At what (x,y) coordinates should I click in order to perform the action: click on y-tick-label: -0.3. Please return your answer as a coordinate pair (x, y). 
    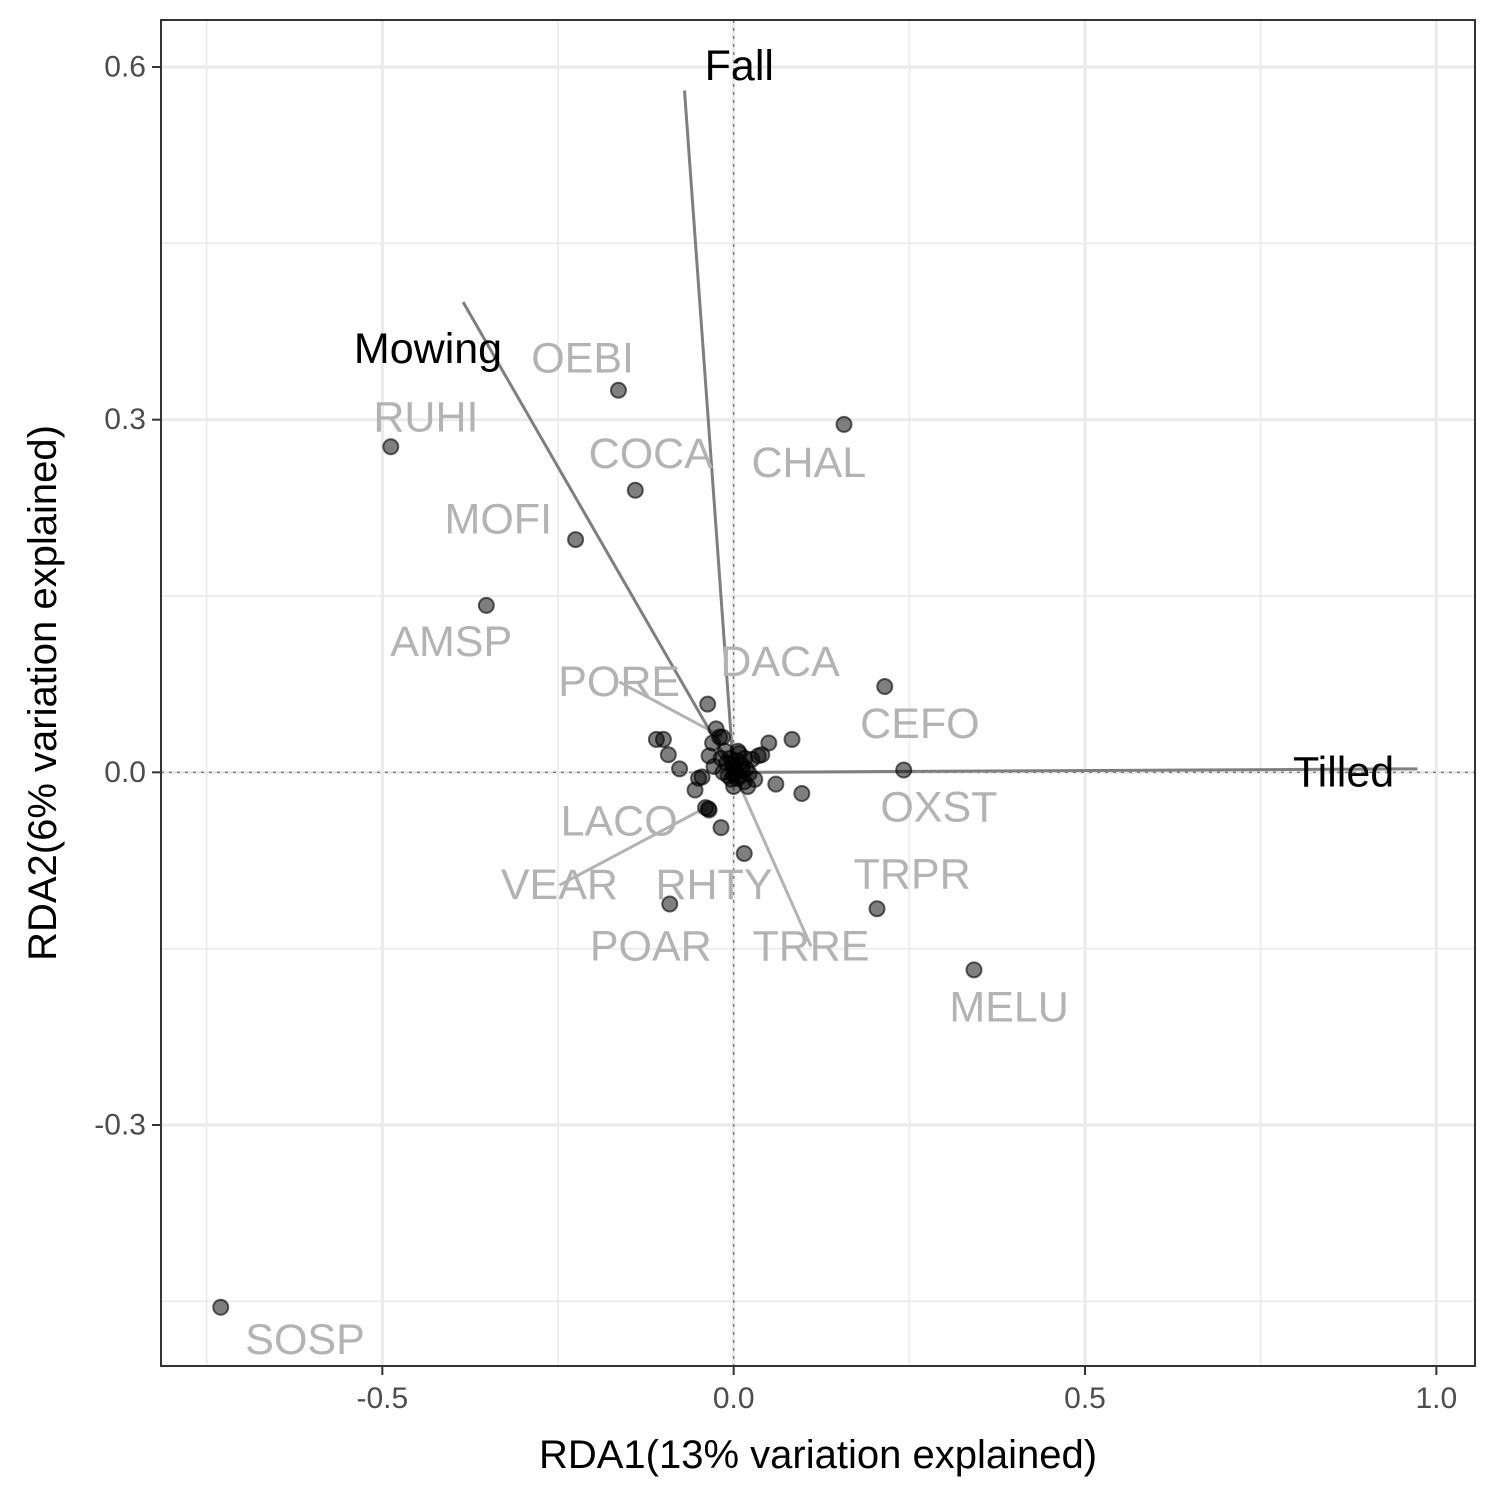
    Looking at the image, I should click on (120, 1125).